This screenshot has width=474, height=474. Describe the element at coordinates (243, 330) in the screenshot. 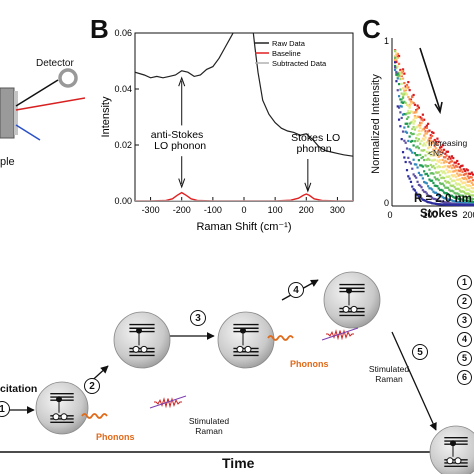

I see `electron` at that location.